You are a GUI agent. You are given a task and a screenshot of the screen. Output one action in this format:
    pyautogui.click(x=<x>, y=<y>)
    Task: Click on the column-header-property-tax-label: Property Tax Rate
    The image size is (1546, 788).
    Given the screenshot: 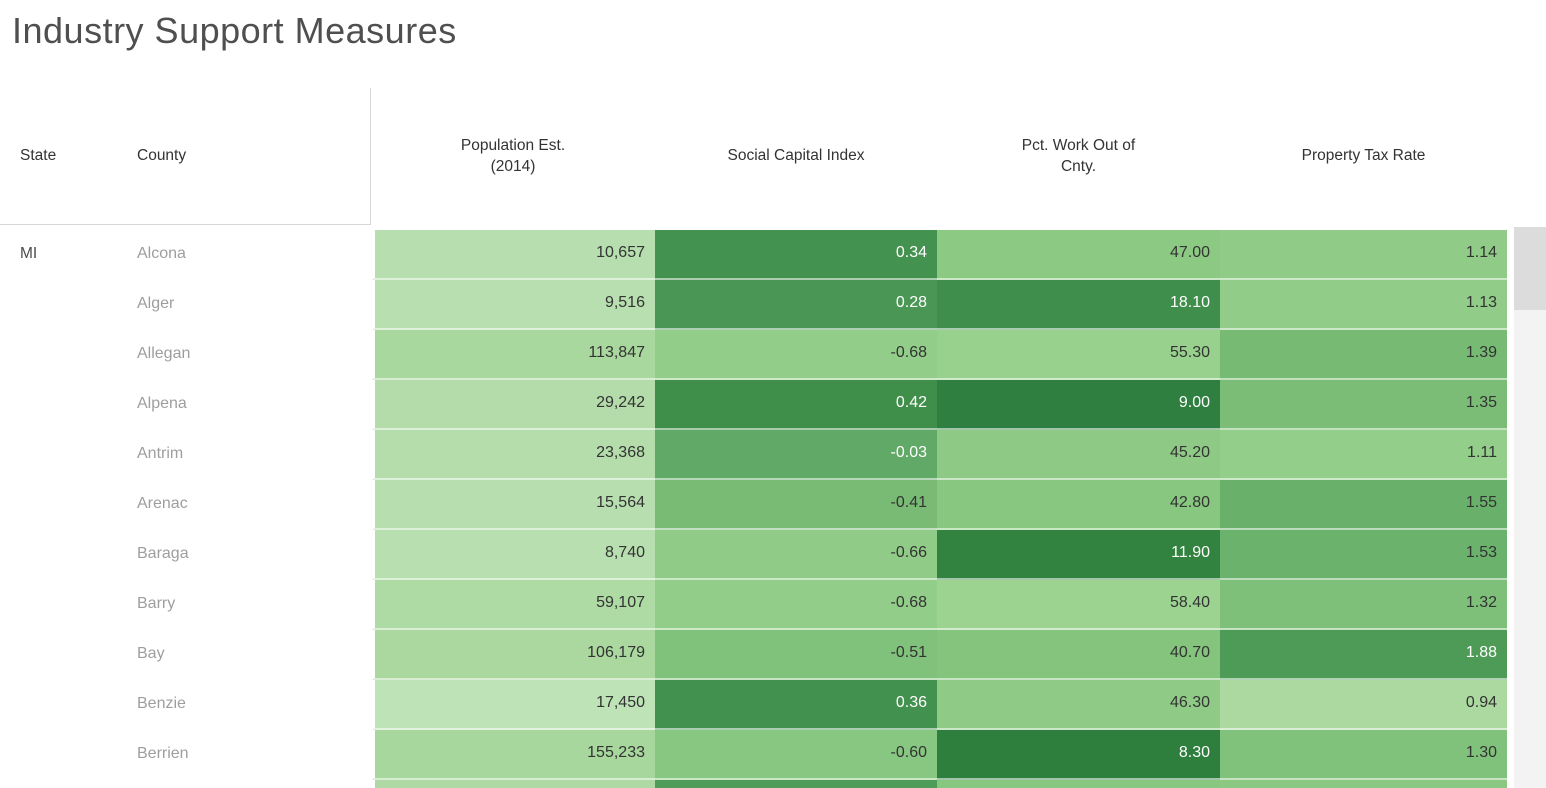 What is the action you would take?
    pyautogui.click(x=1363, y=156)
    